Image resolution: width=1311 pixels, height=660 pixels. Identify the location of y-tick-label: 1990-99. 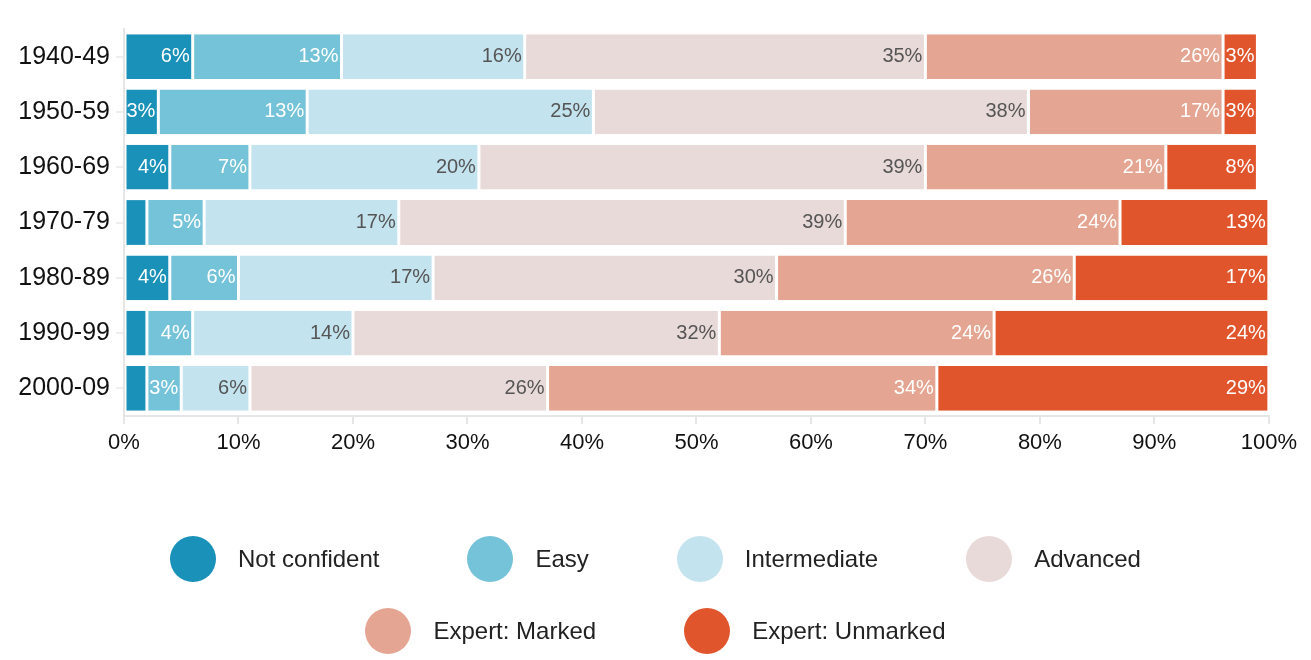
(64, 330).